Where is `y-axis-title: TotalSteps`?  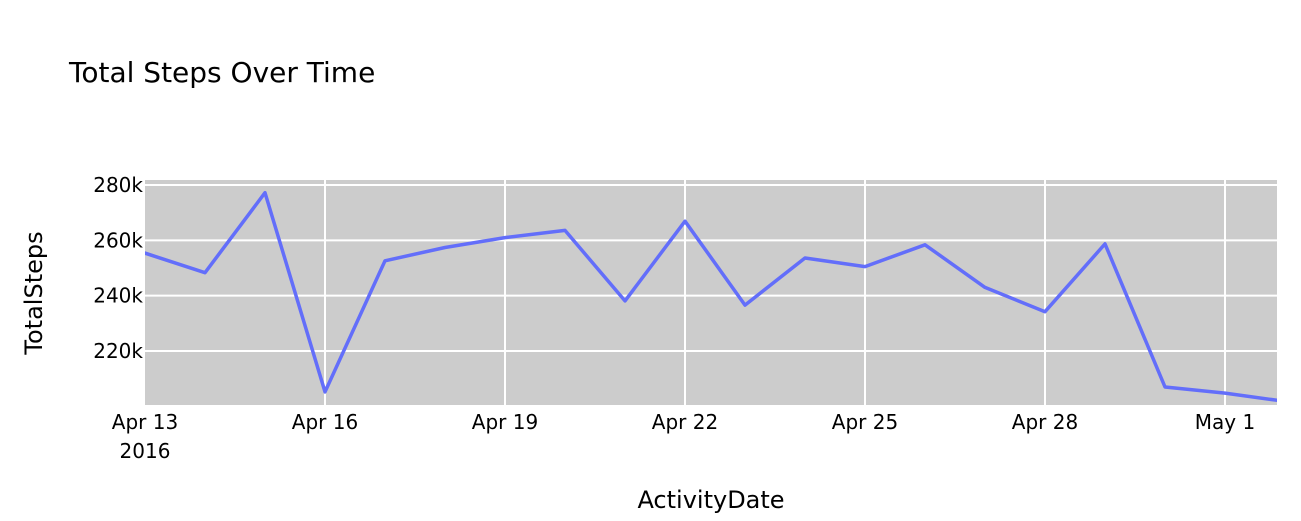 y-axis-title: TotalSteps is located at coordinates (34, 293).